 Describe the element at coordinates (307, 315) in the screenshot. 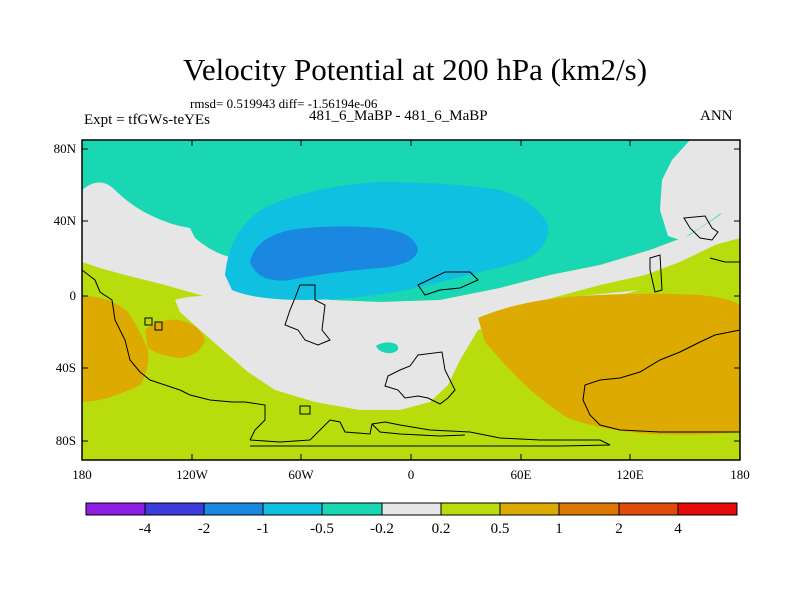

I see `coastline-africa` at that location.